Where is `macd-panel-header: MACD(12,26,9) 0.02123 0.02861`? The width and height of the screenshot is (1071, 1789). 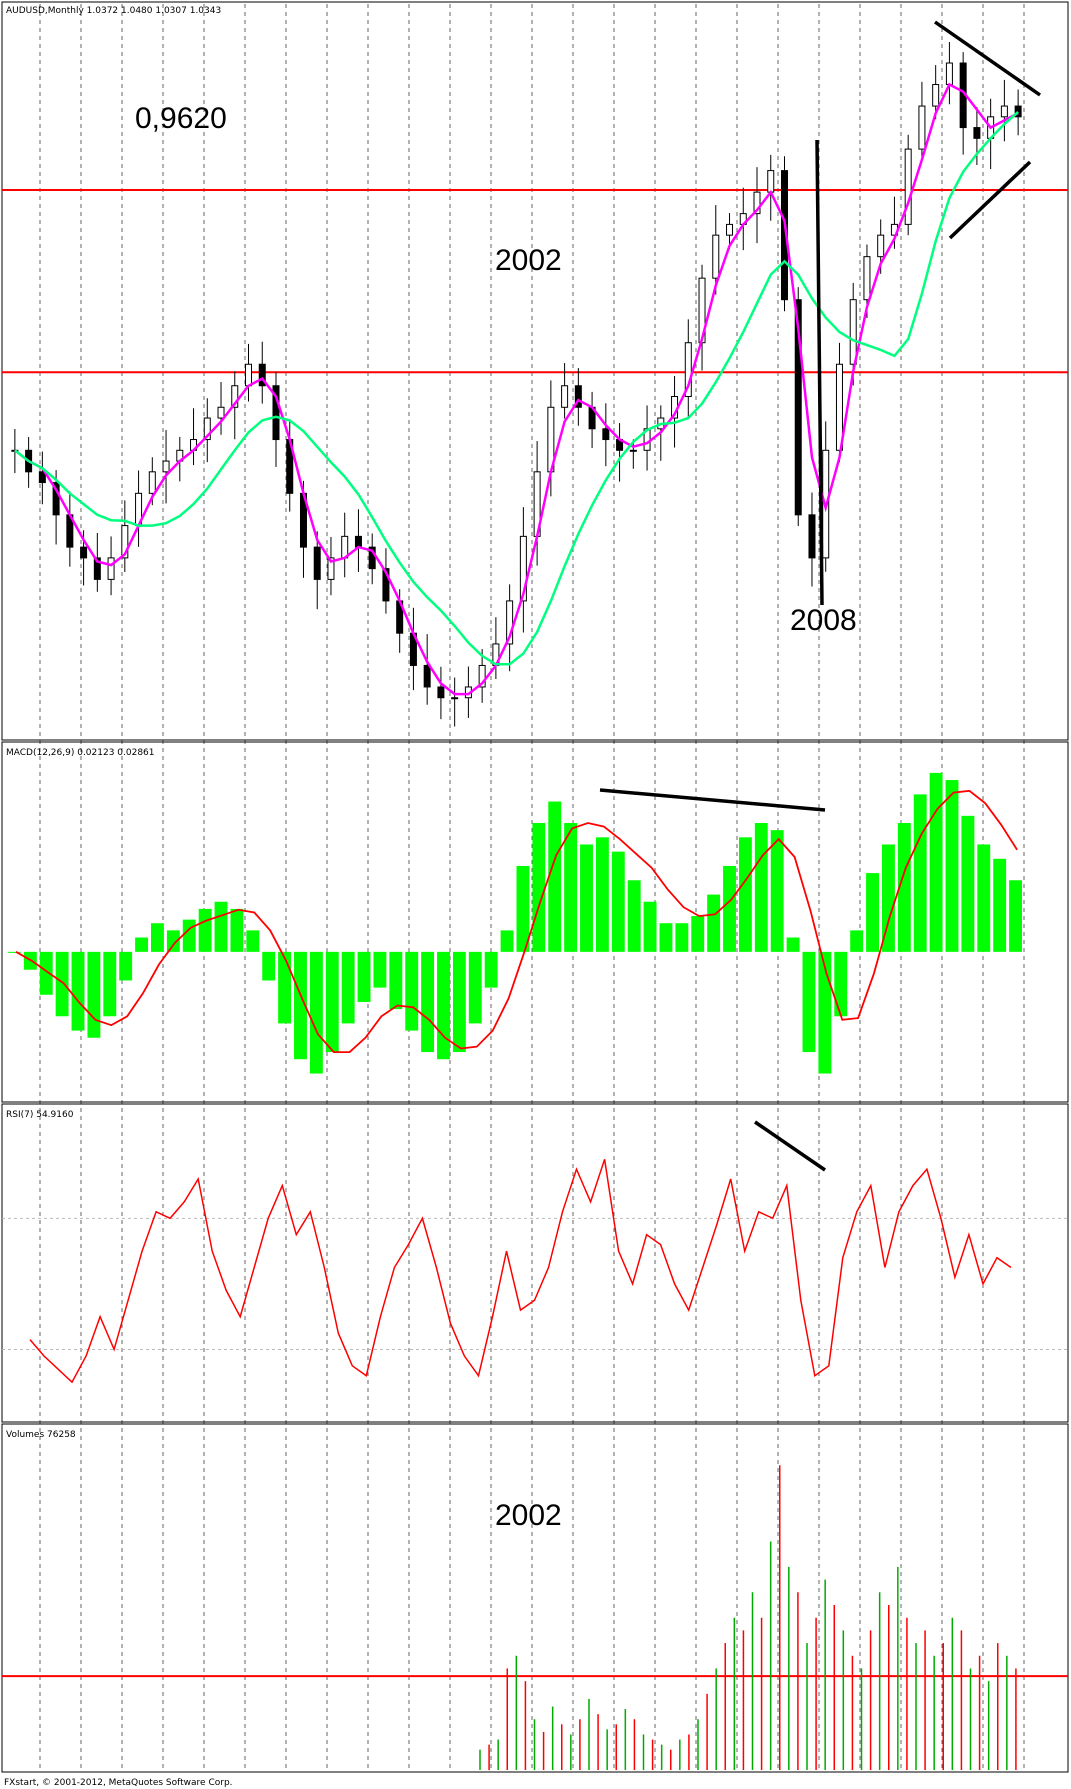
macd-panel-header: MACD(12,26,9) 0.02123 0.02861 is located at coordinates (80, 753).